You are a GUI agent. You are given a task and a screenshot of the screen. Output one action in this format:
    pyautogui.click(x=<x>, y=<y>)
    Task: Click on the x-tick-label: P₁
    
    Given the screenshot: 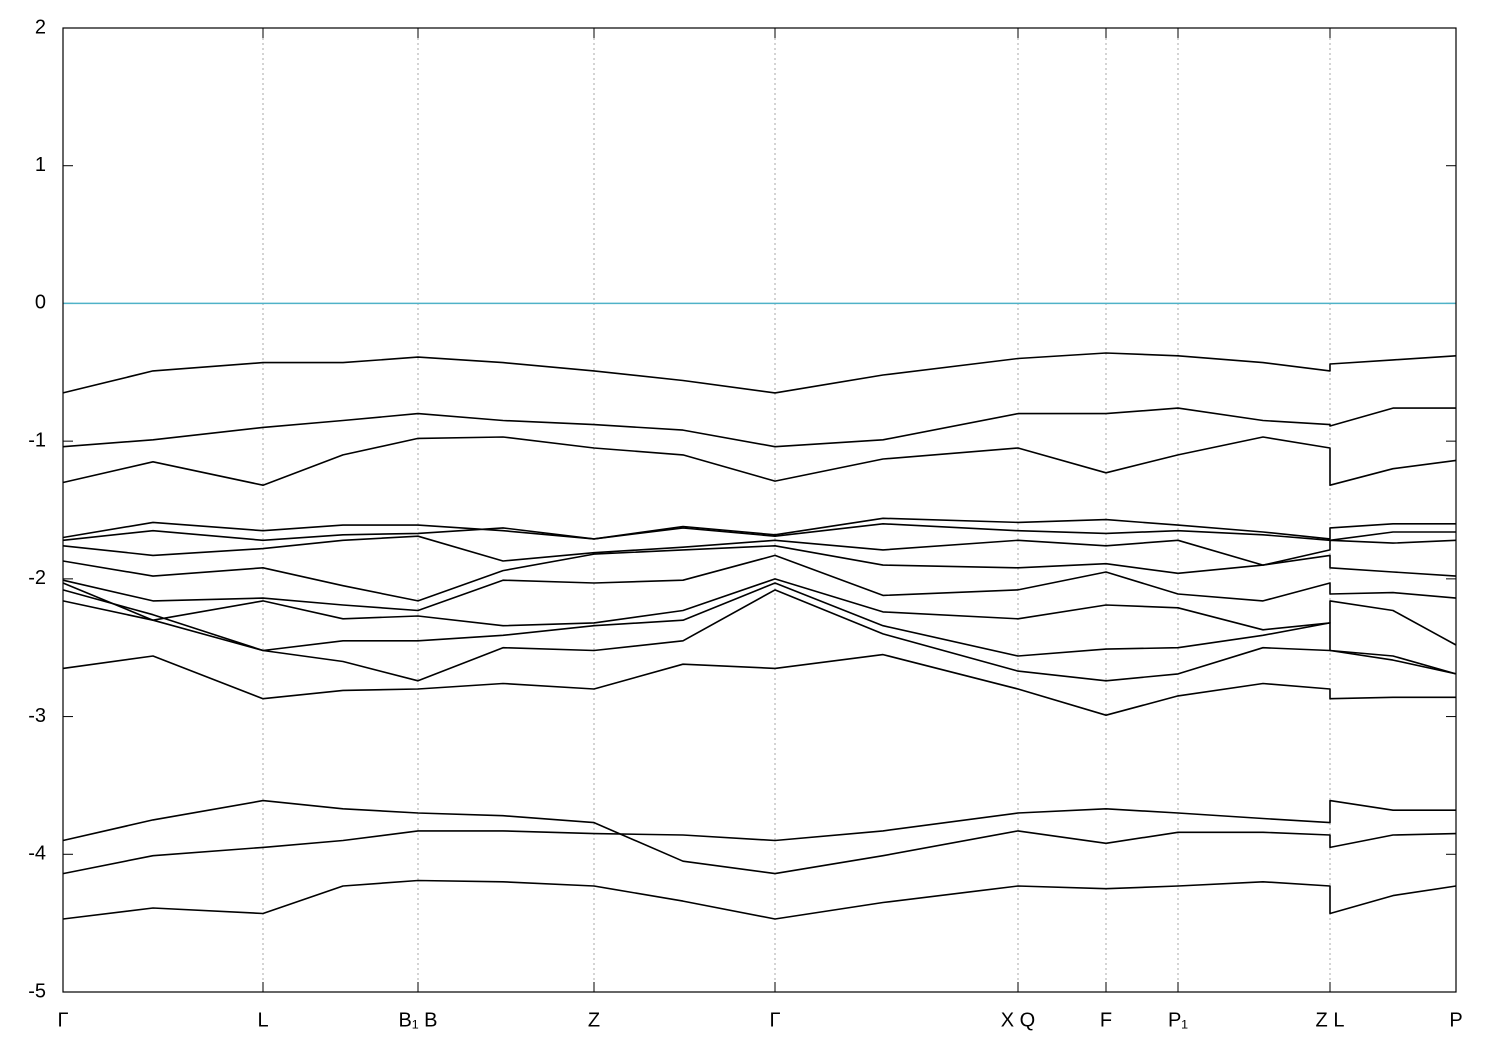 What is the action you would take?
    pyautogui.click(x=1178, y=1020)
    